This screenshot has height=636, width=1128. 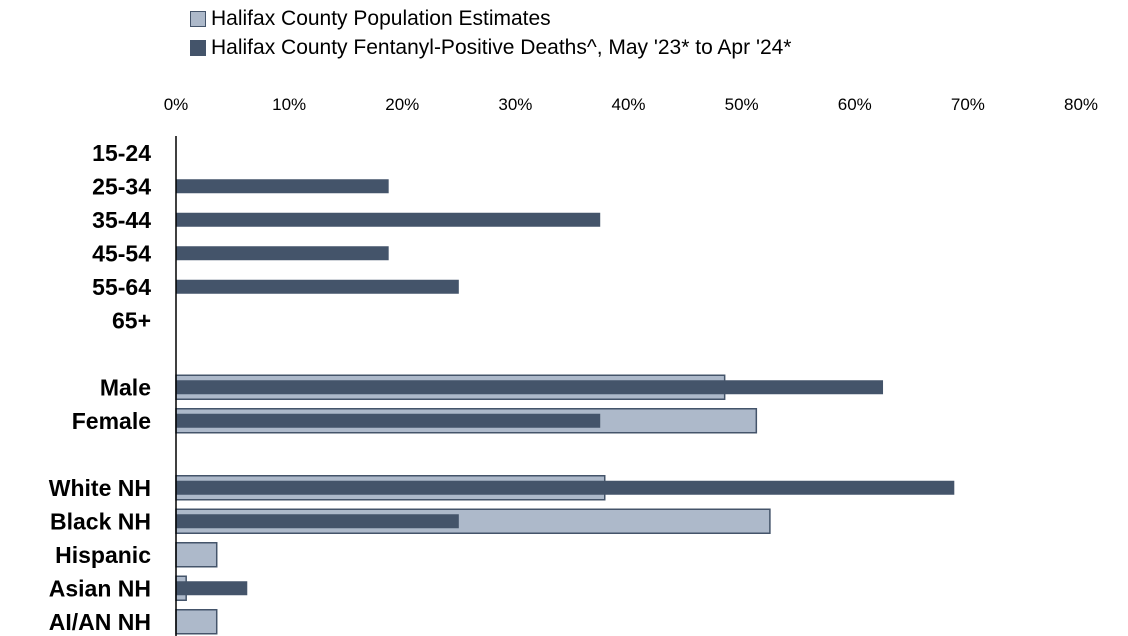 What do you see at coordinates (111, 421) in the screenshot?
I see `category-label: Female` at bounding box center [111, 421].